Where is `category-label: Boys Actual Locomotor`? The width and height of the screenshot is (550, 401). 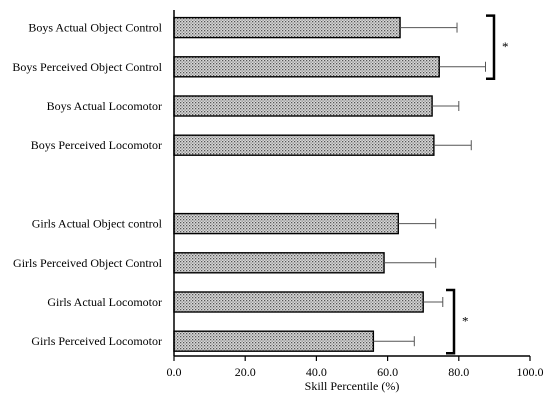
category-label: Boys Actual Locomotor is located at coordinates (104, 106).